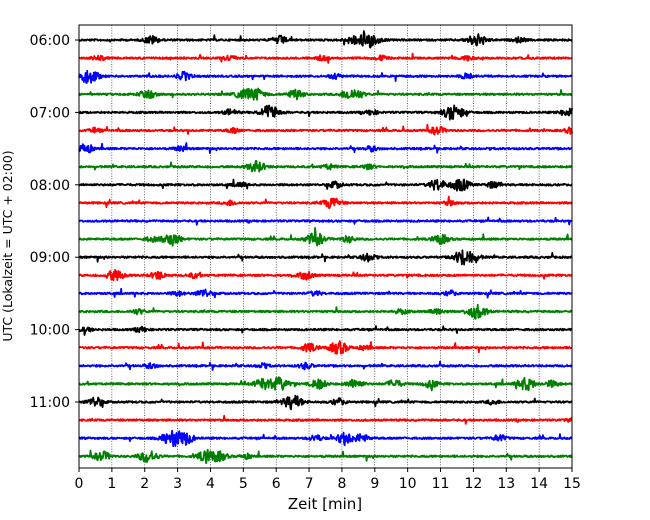 The height and width of the screenshot is (520, 650). What do you see at coordinates (325, 129) in the screenshot?
I see `trace-07:15` at bounding box center [325, 129].